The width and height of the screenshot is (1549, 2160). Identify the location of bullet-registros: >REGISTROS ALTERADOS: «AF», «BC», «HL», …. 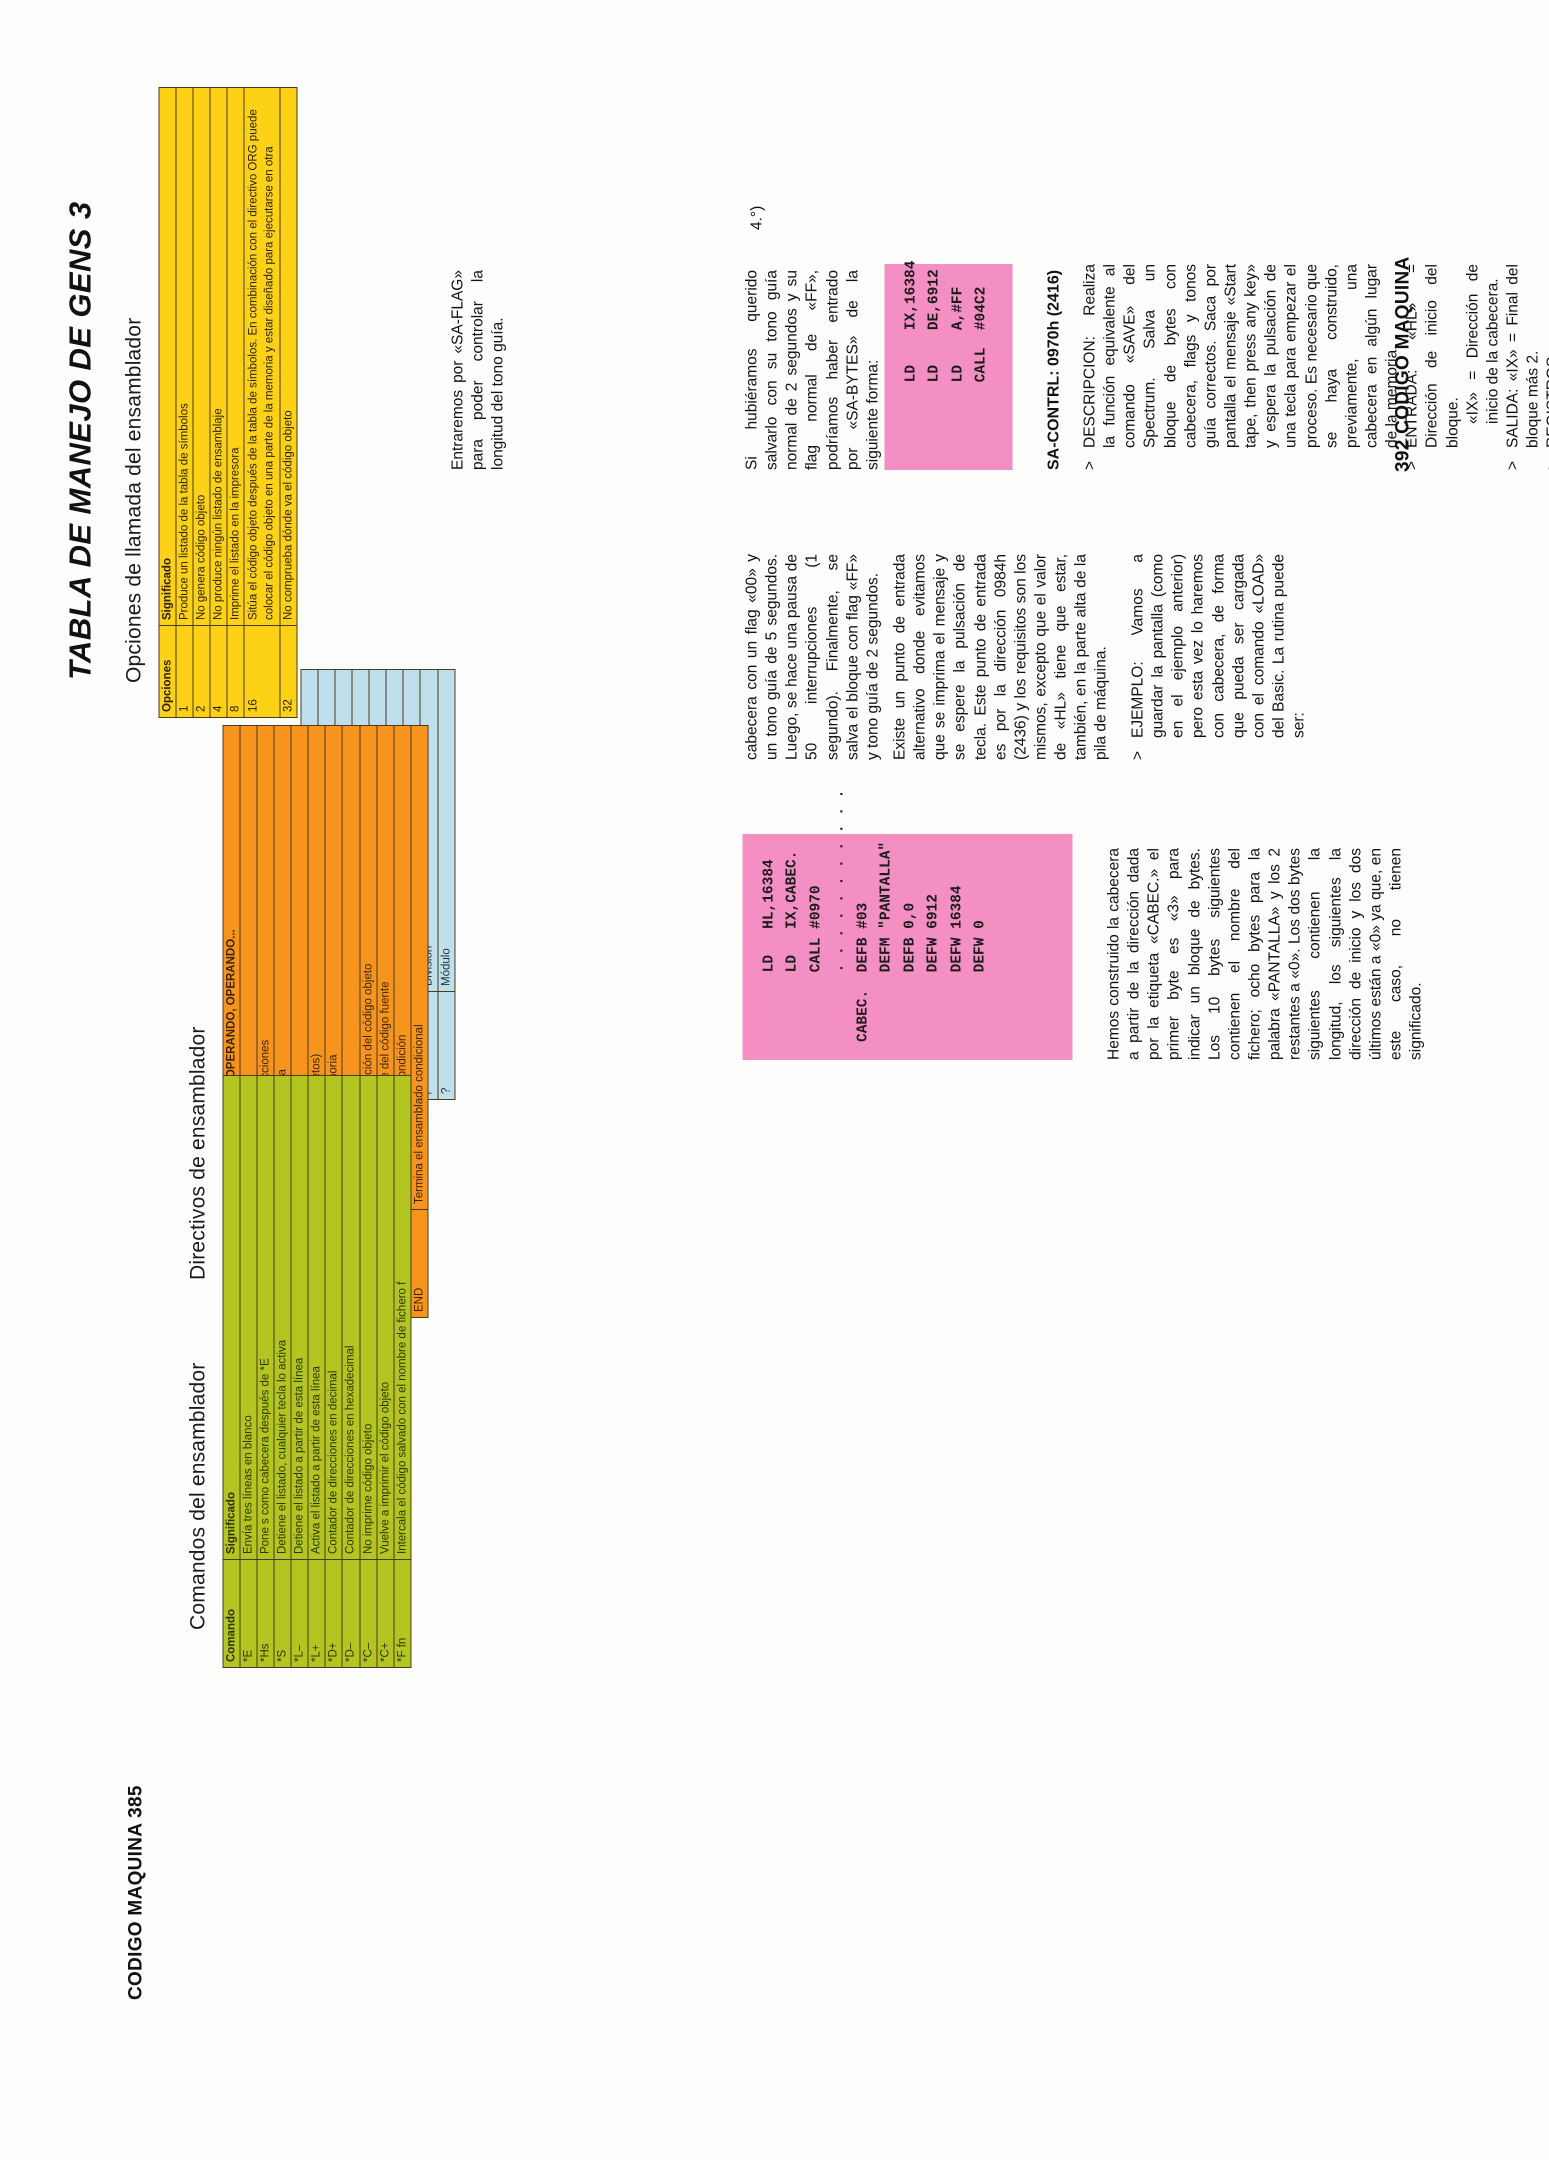
(1546, 367).